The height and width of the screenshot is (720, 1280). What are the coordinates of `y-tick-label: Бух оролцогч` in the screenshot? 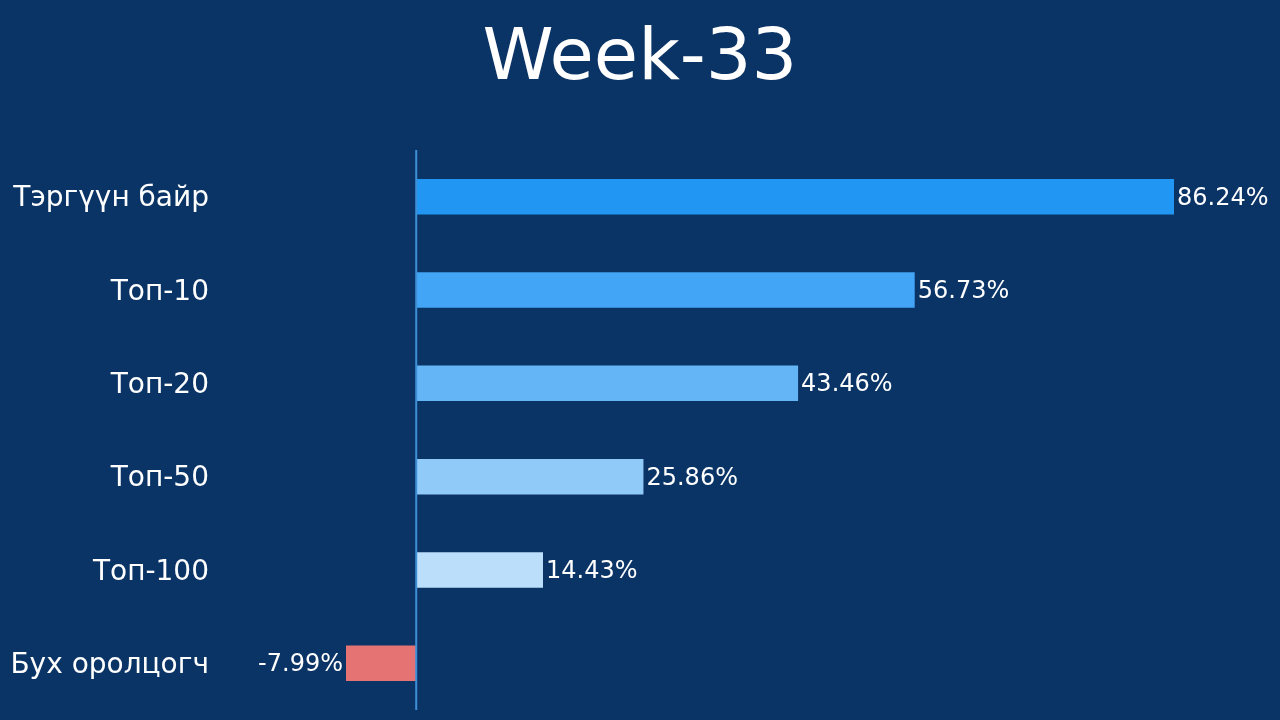 It's located at (109, 664).